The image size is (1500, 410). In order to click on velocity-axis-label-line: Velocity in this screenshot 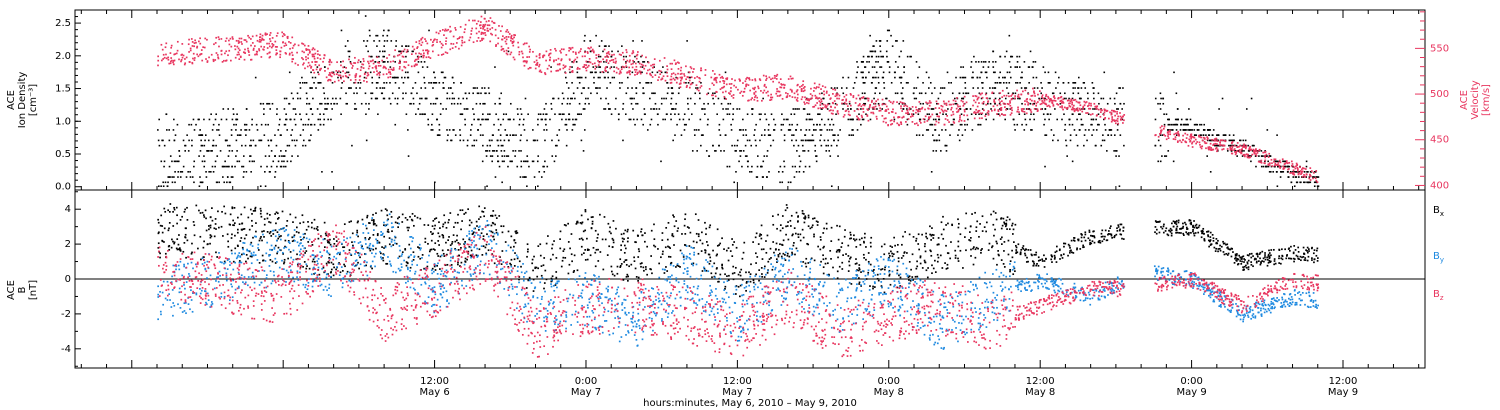, I will do `click(1475, 99)`.